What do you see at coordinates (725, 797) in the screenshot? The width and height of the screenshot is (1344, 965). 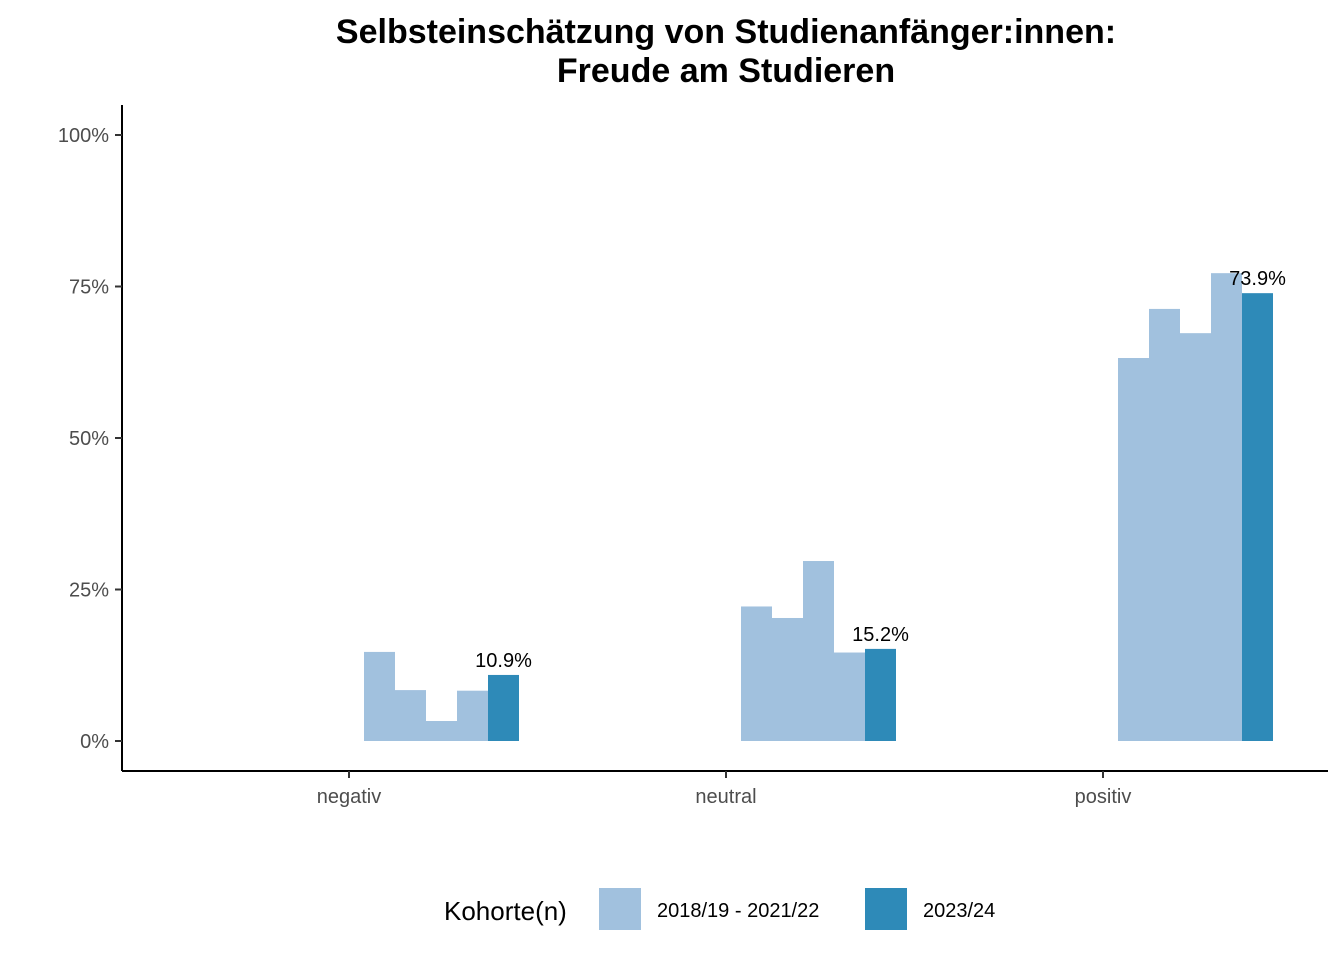 I see `x-tick-label-neutral: neutral` at bounding box center [725, 797].